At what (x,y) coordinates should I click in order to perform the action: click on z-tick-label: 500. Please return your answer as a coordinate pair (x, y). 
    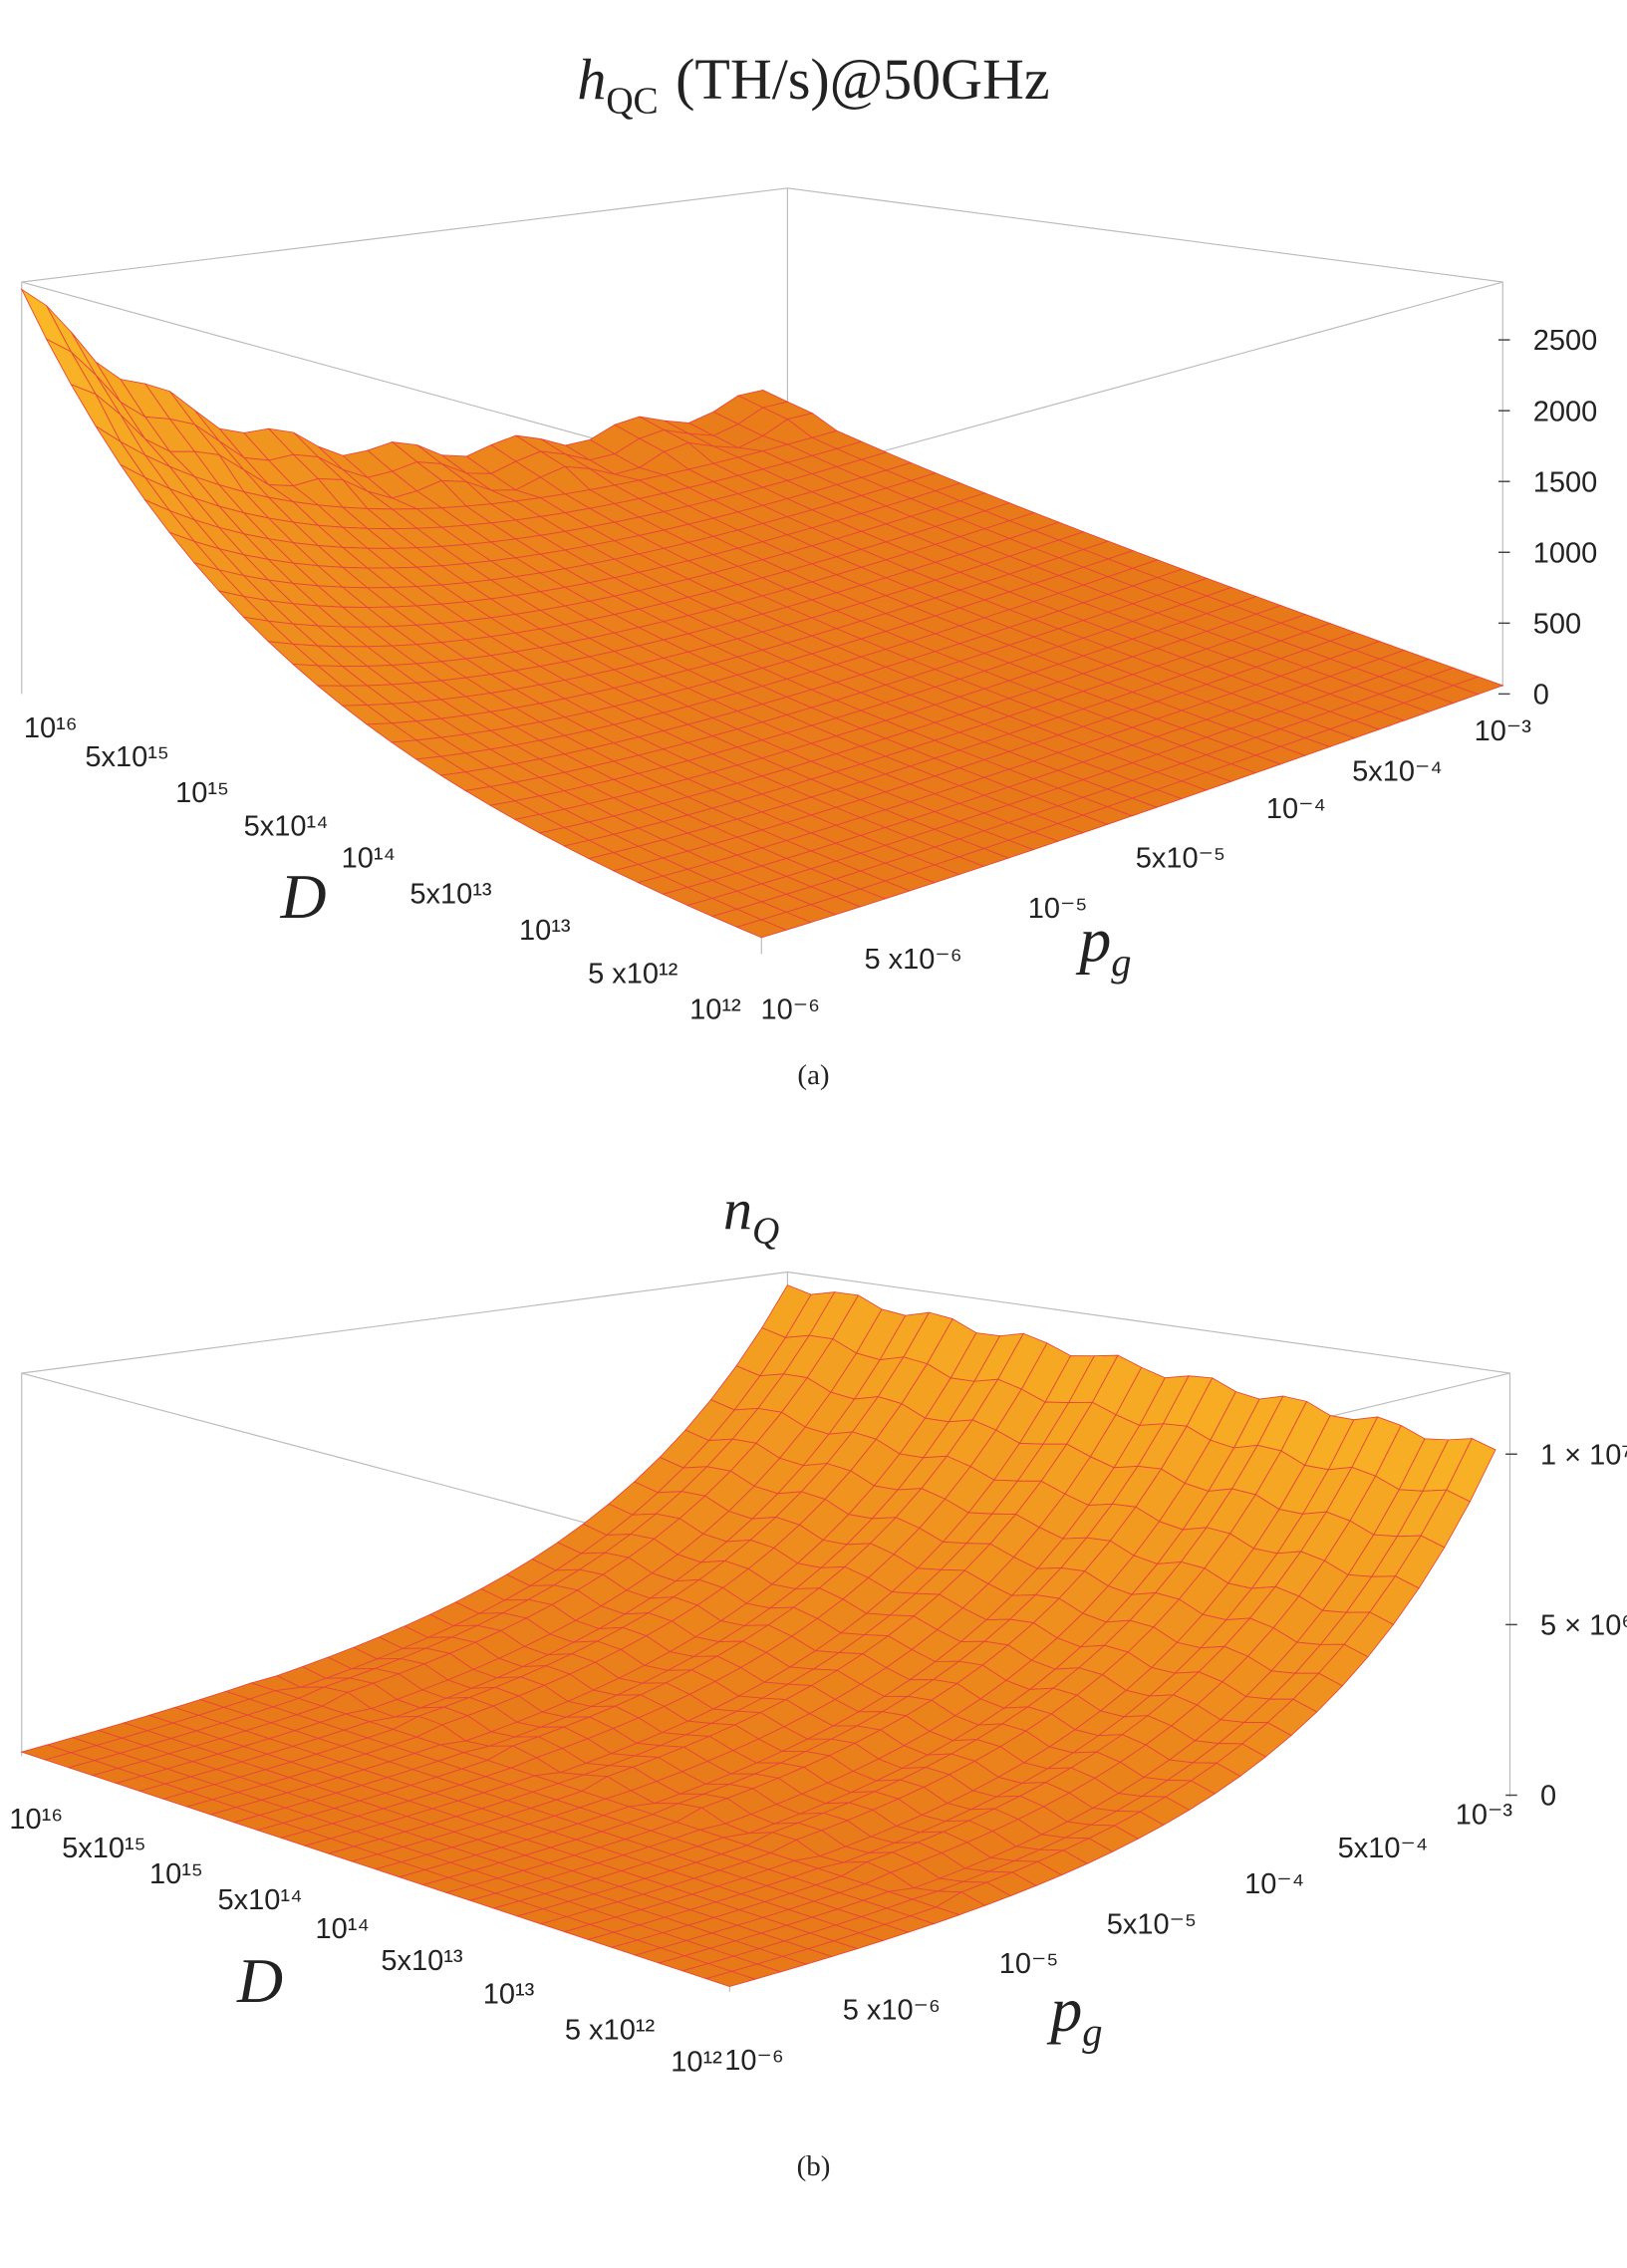
    Looking at the image, I should click on (1557, 624).